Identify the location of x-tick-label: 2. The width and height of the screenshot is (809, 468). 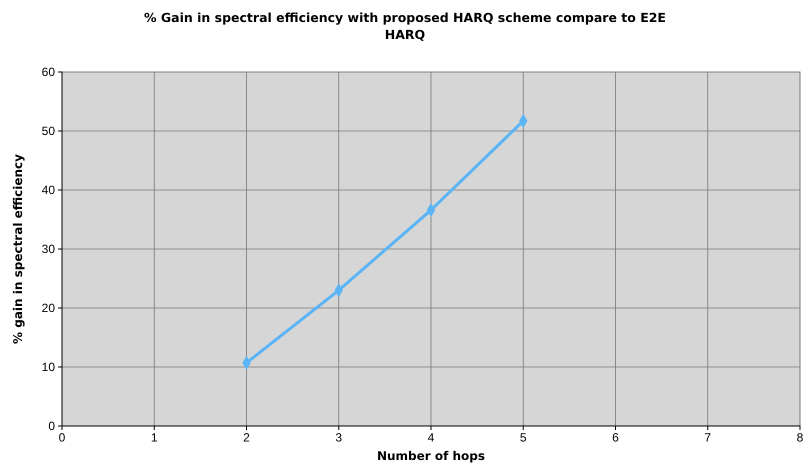
(246, 437).